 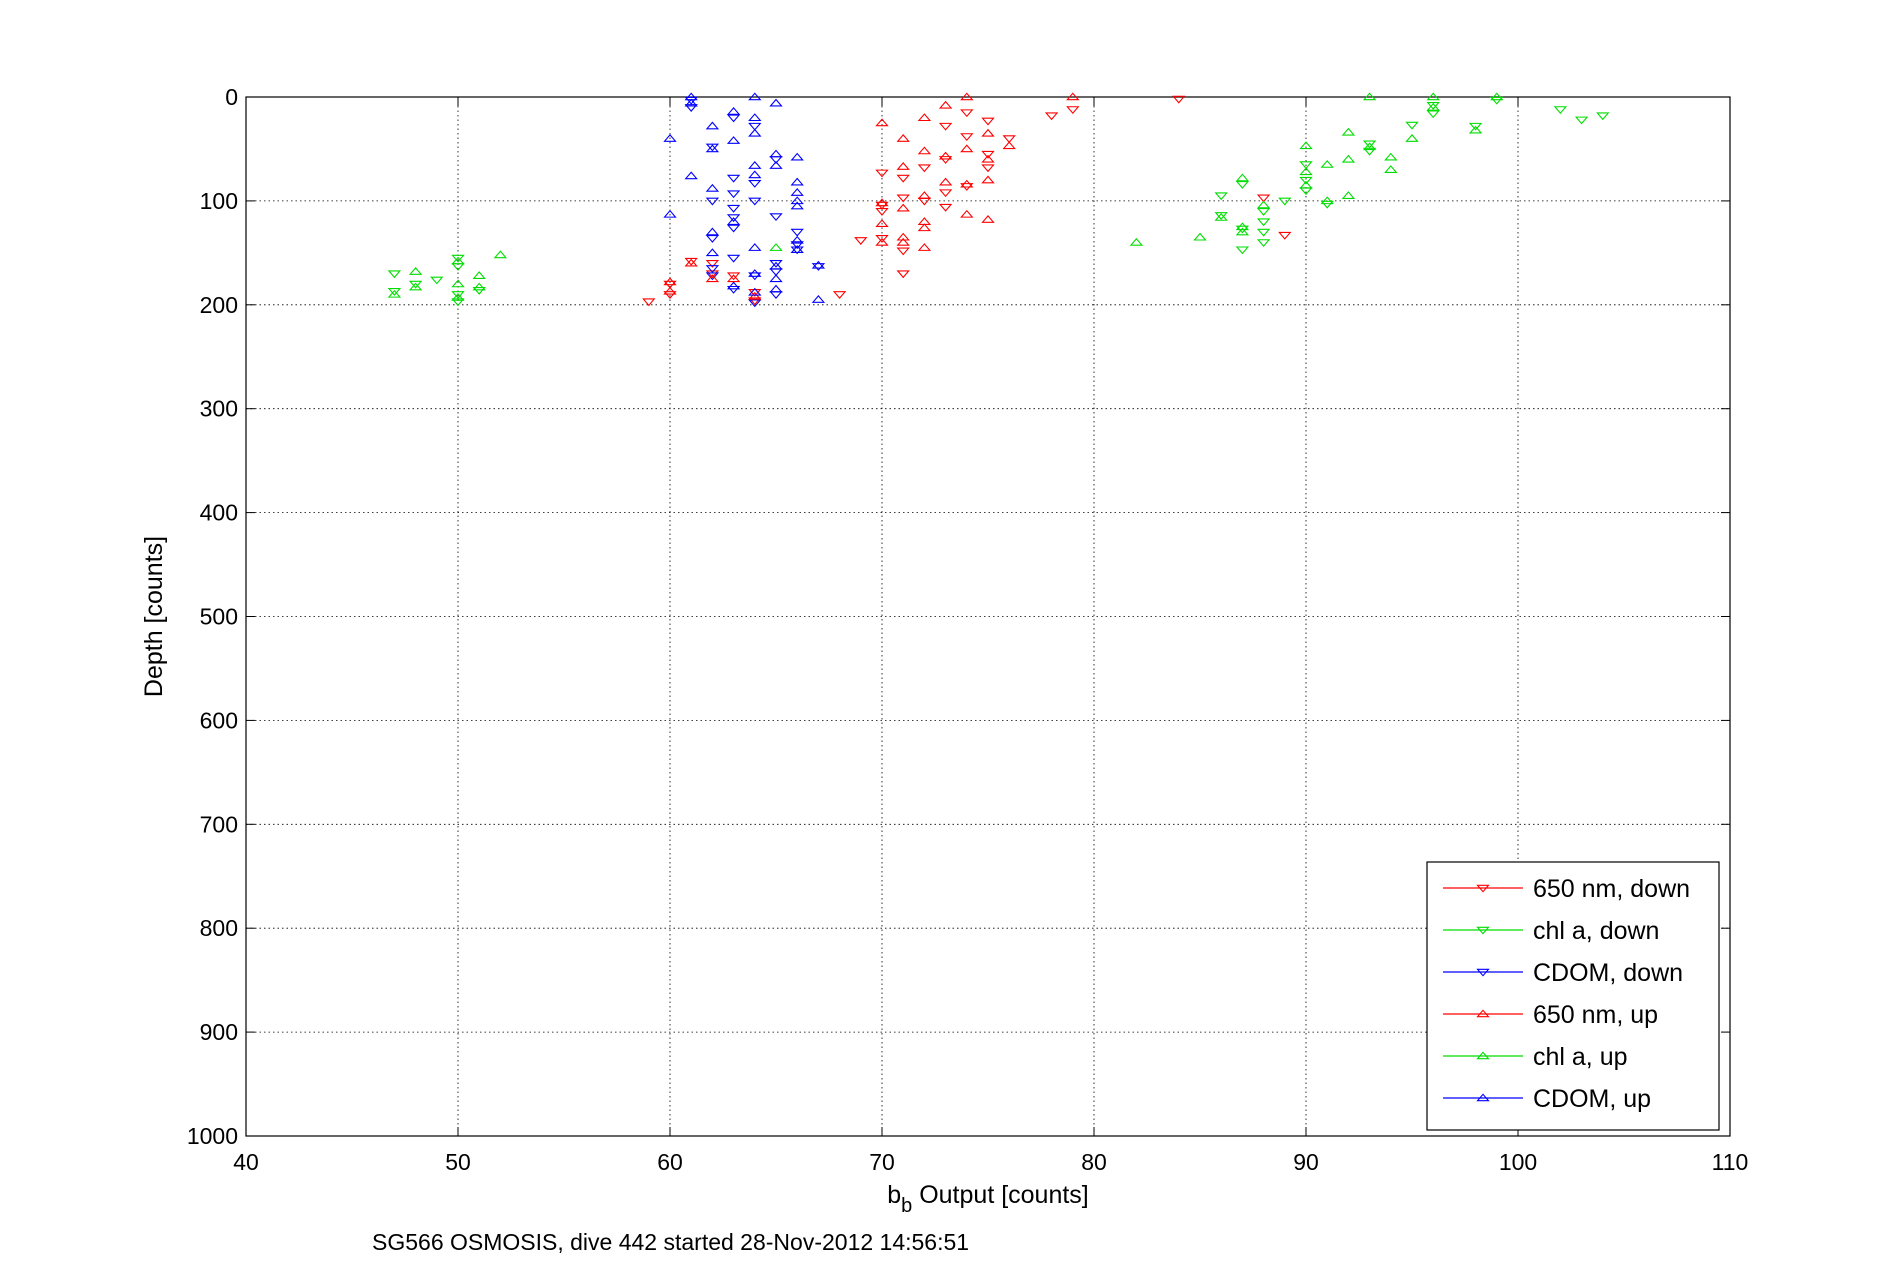 I want to click on y-tick-label: 800, so click(x=219, y=928).